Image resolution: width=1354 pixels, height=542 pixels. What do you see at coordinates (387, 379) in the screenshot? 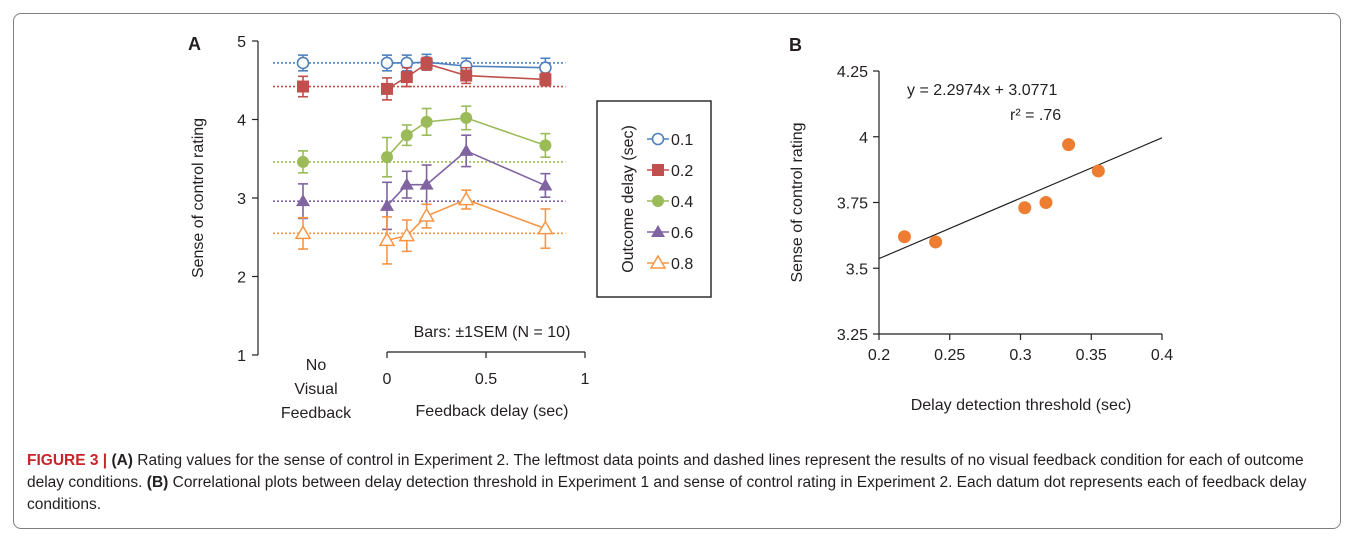
I see `x-tick-label-a: 0` at bounding box center [387, 379].